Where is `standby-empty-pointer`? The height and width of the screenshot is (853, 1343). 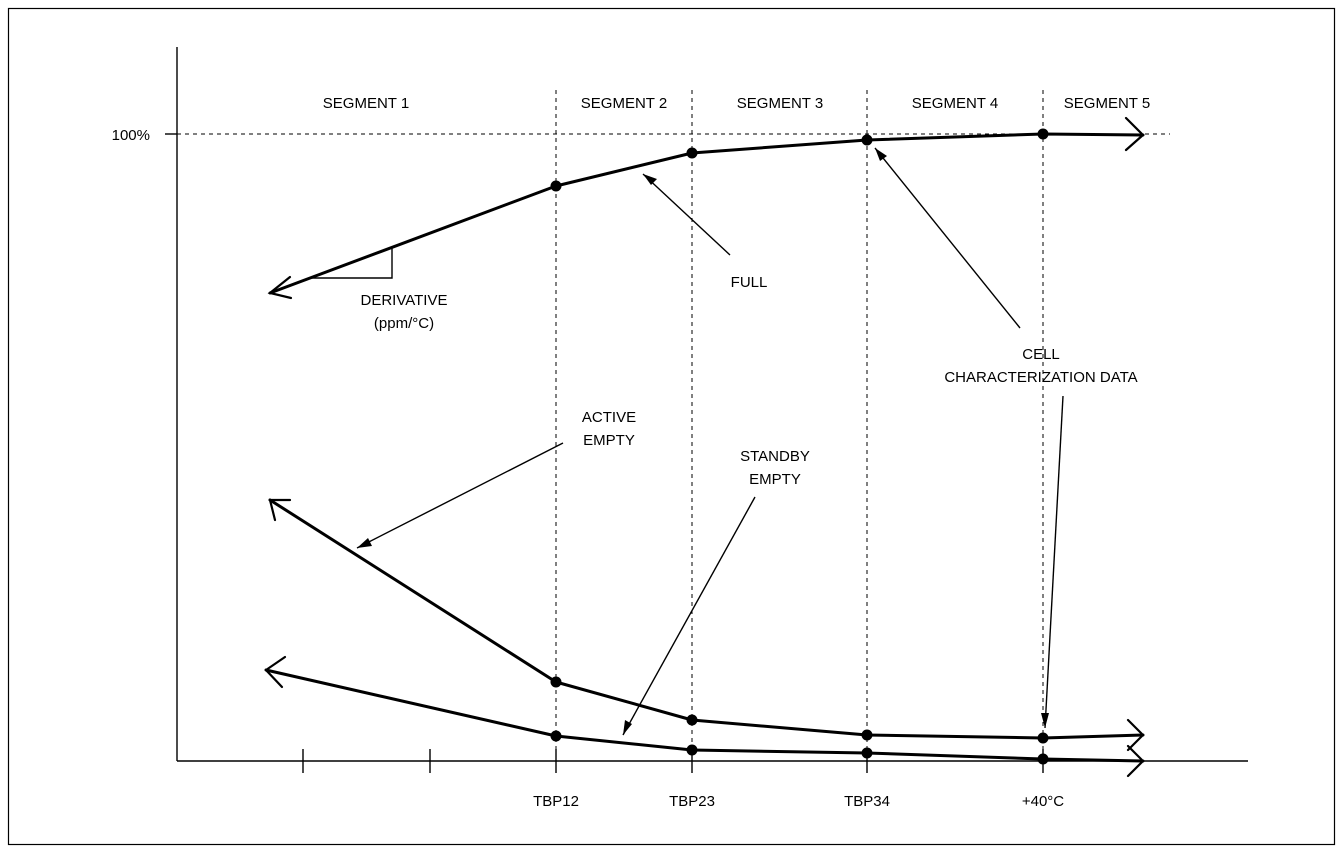
standby-empty-pointer is located at coordinates (689, 616).